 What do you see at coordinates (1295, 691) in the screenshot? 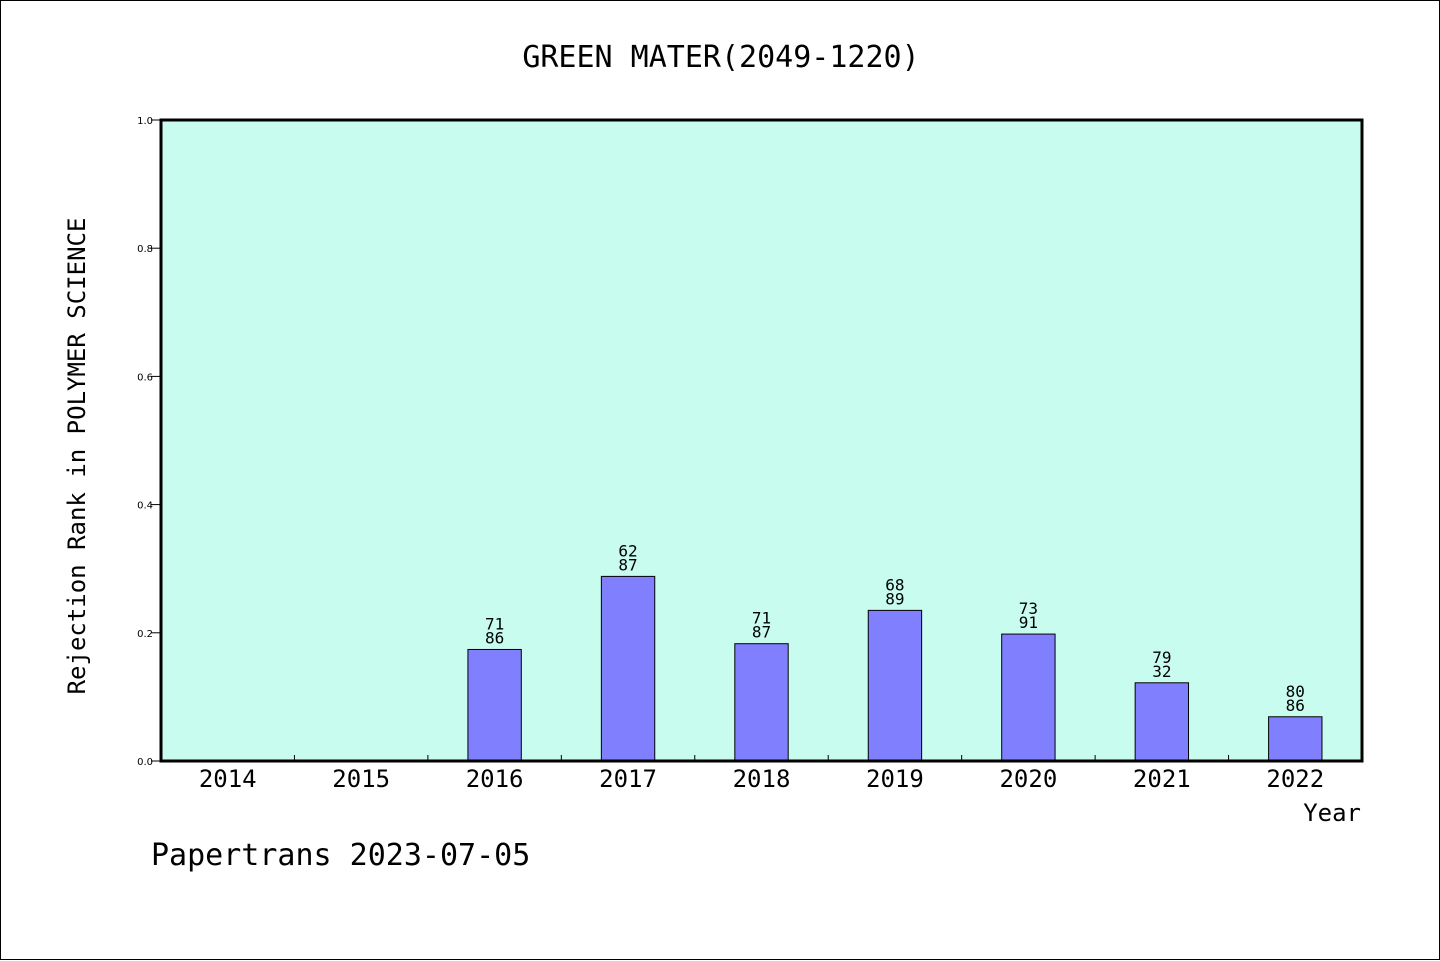
I see `data-label-2022-1: 80` at bounding box center [1295, 691].